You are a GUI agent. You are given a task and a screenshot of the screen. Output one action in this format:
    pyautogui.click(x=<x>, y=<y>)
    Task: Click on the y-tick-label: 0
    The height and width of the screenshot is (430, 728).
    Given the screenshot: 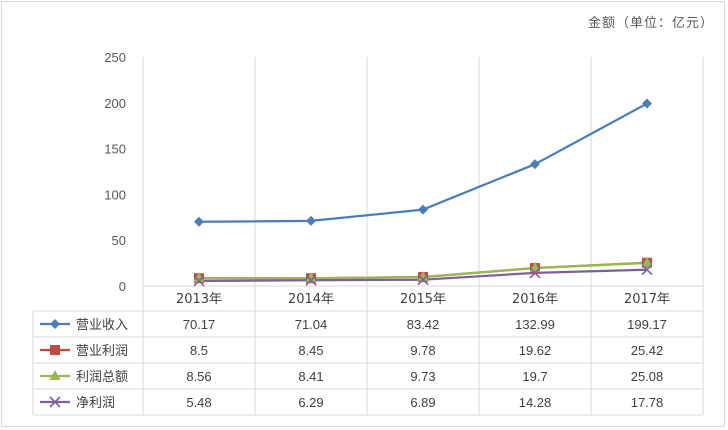 What is the action you would take?
    pyautogui.click(x=122, y=286)
    